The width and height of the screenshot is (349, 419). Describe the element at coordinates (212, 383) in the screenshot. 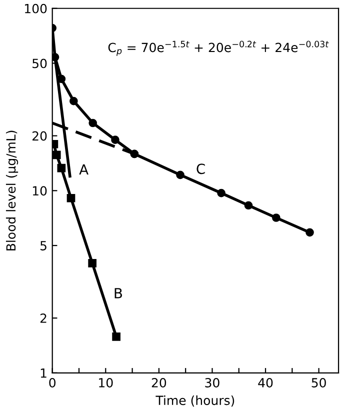

I see `x-tick-label: 30` at that location.